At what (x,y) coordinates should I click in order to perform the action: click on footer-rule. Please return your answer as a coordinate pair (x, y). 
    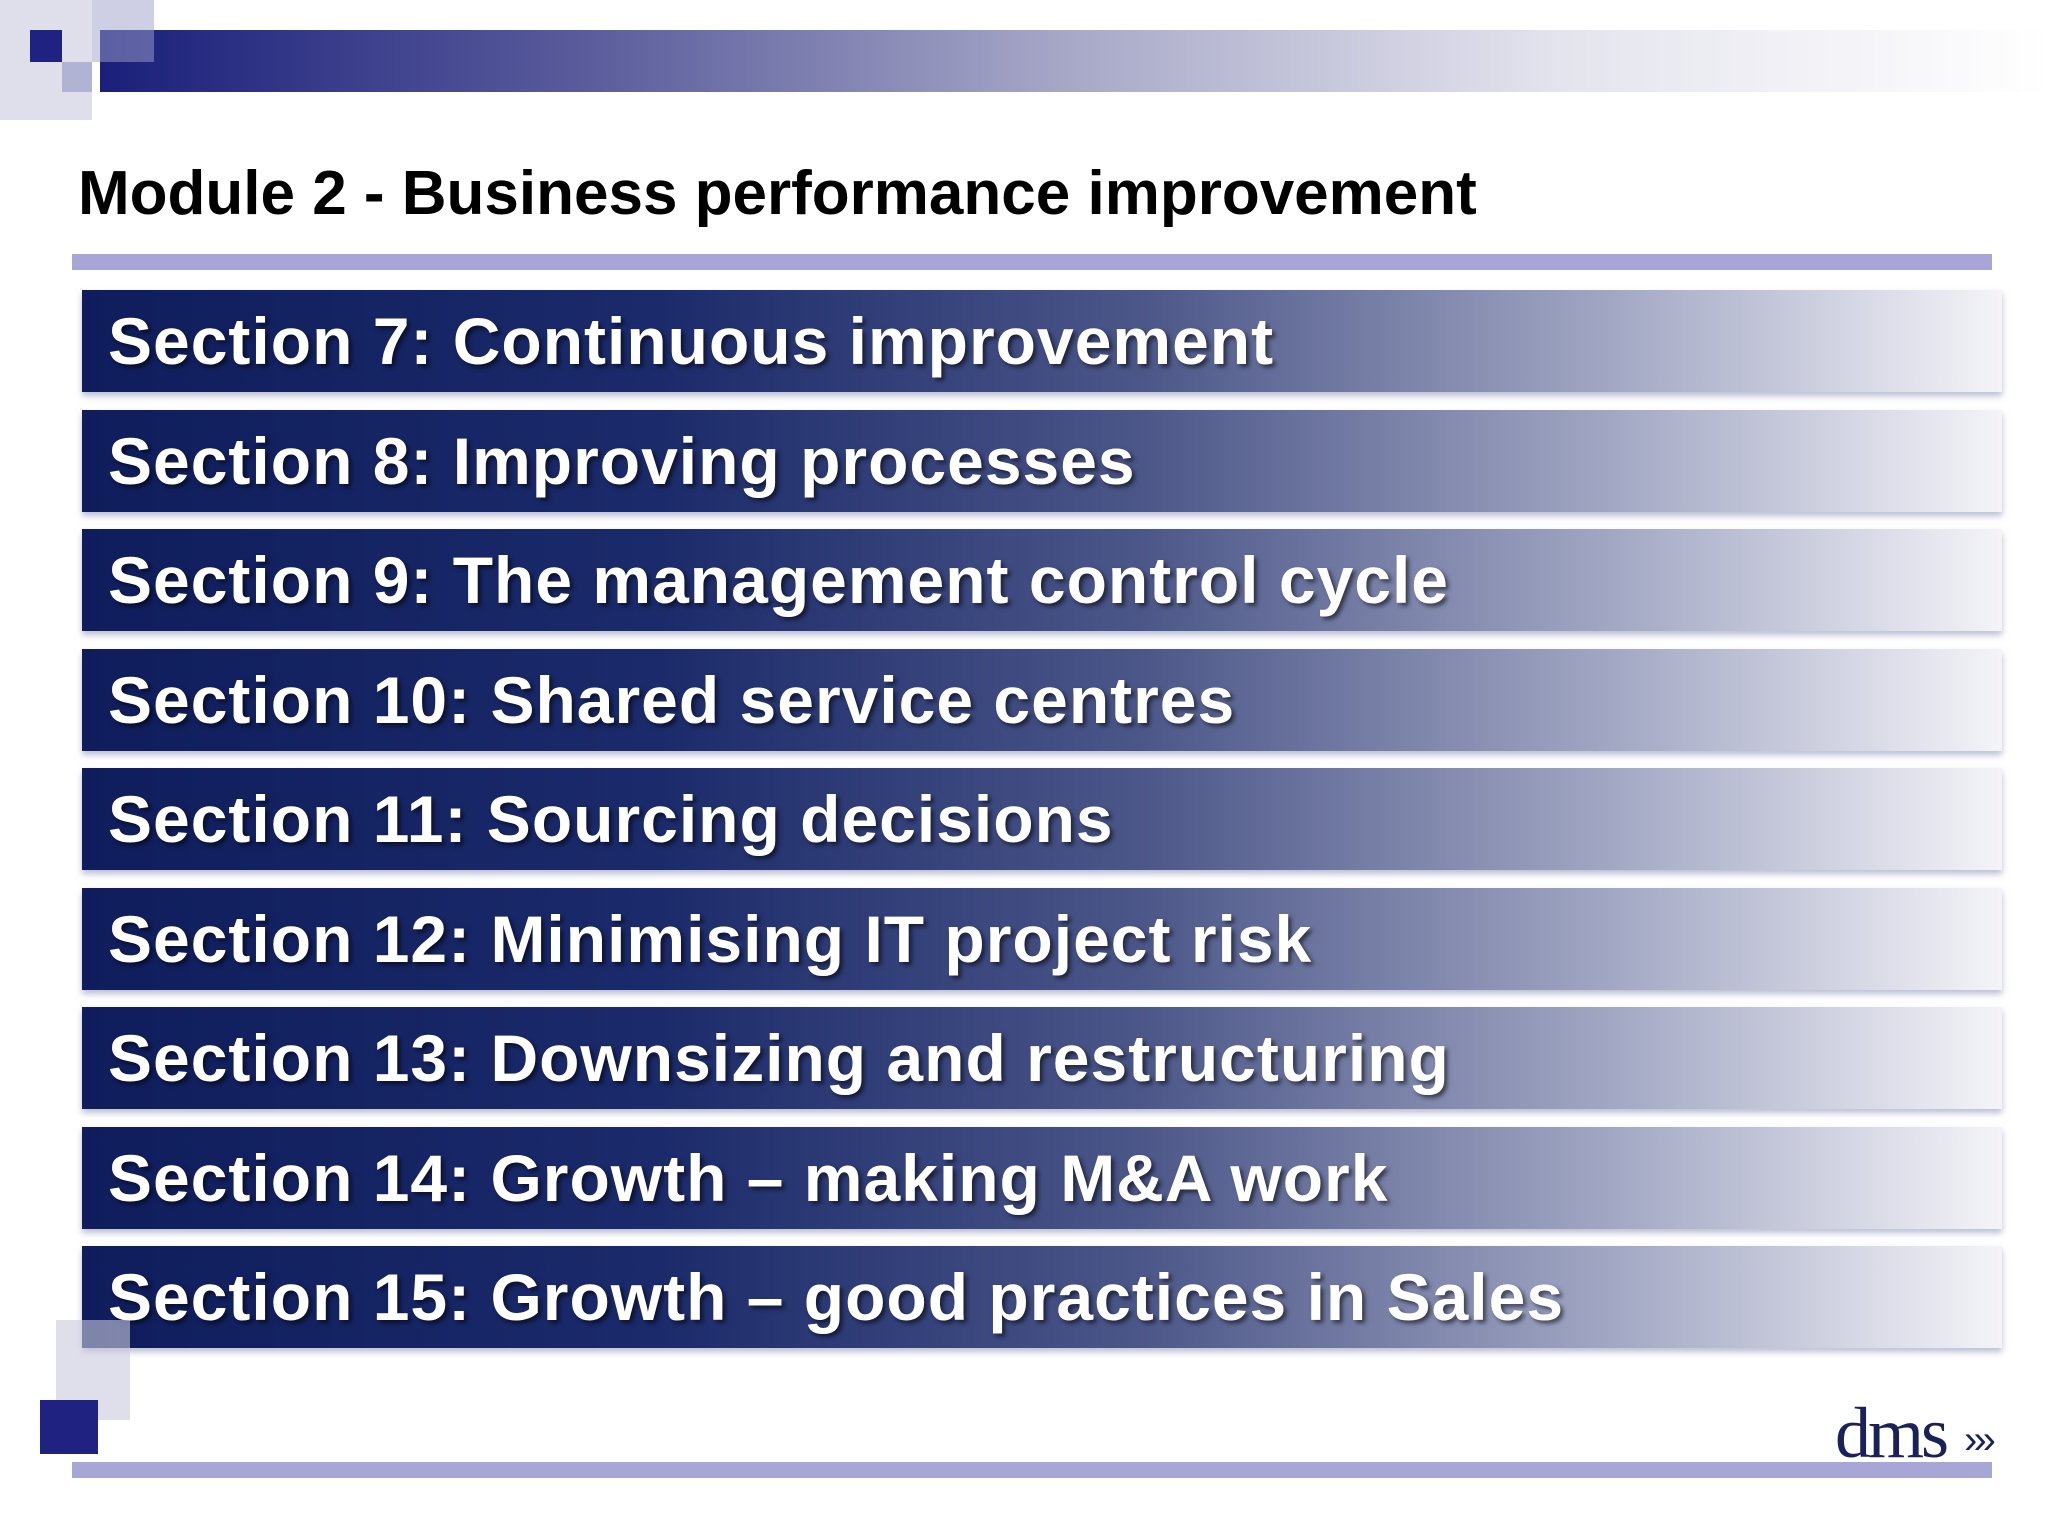
    Looking at the image, I should click on (1032, 1470).